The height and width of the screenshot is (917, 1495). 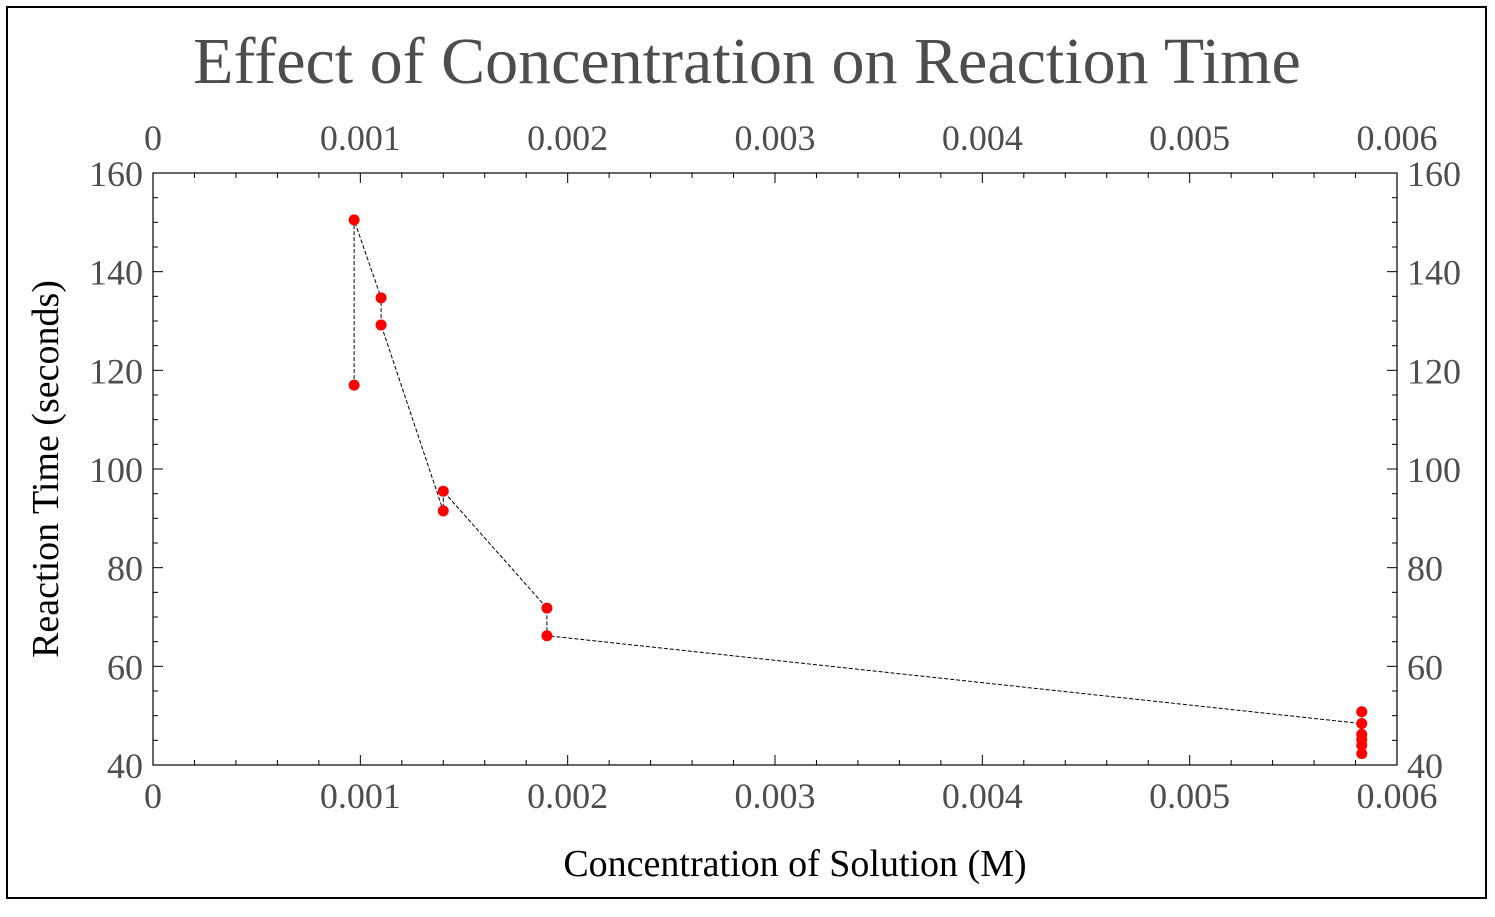 I want to click on x-tick-label-bottom: 0.002, so click(x=567, y=796).